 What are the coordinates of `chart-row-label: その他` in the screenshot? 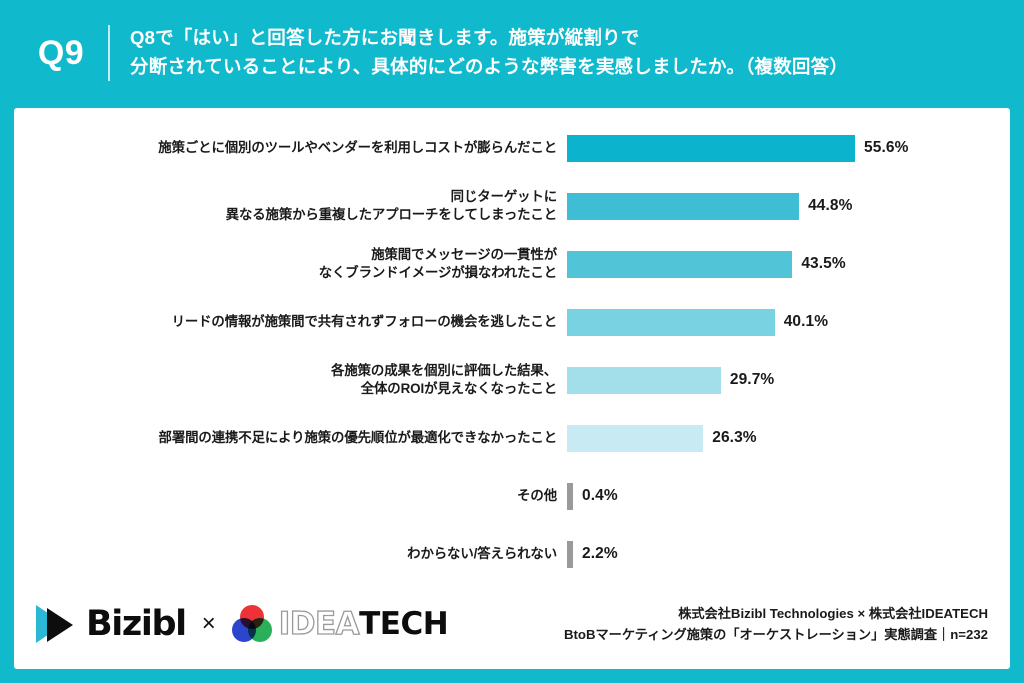 It's located at (537, 496).